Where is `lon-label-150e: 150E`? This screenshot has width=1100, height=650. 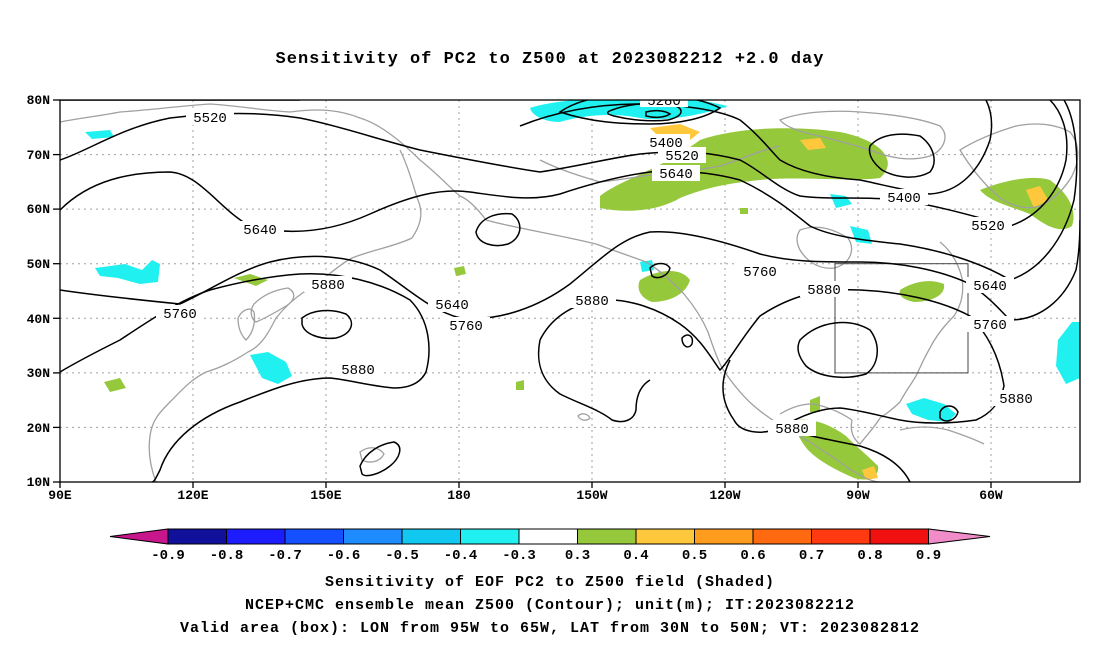
lon-label-150e: 150E is located at coordinates (325, 495).